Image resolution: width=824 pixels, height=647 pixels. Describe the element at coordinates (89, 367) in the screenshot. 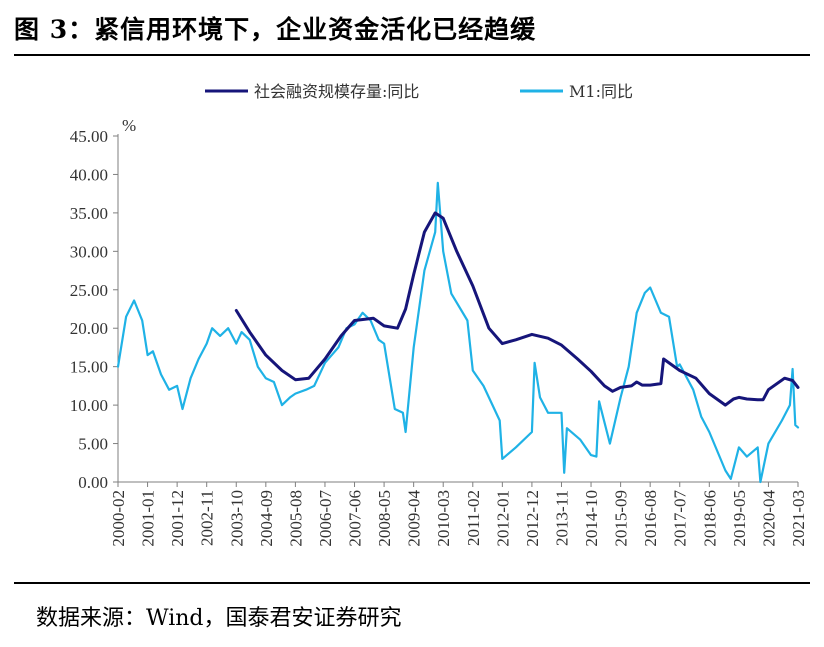

I see `y-tick-label: 15.00` at that location.